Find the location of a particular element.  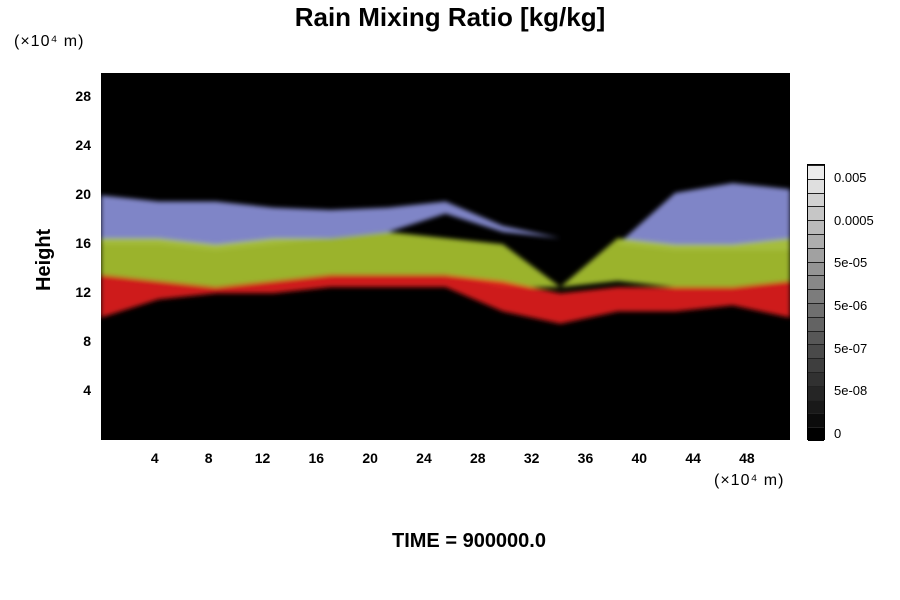

x-tick-label: 24 is located at coordinates (424, 458).